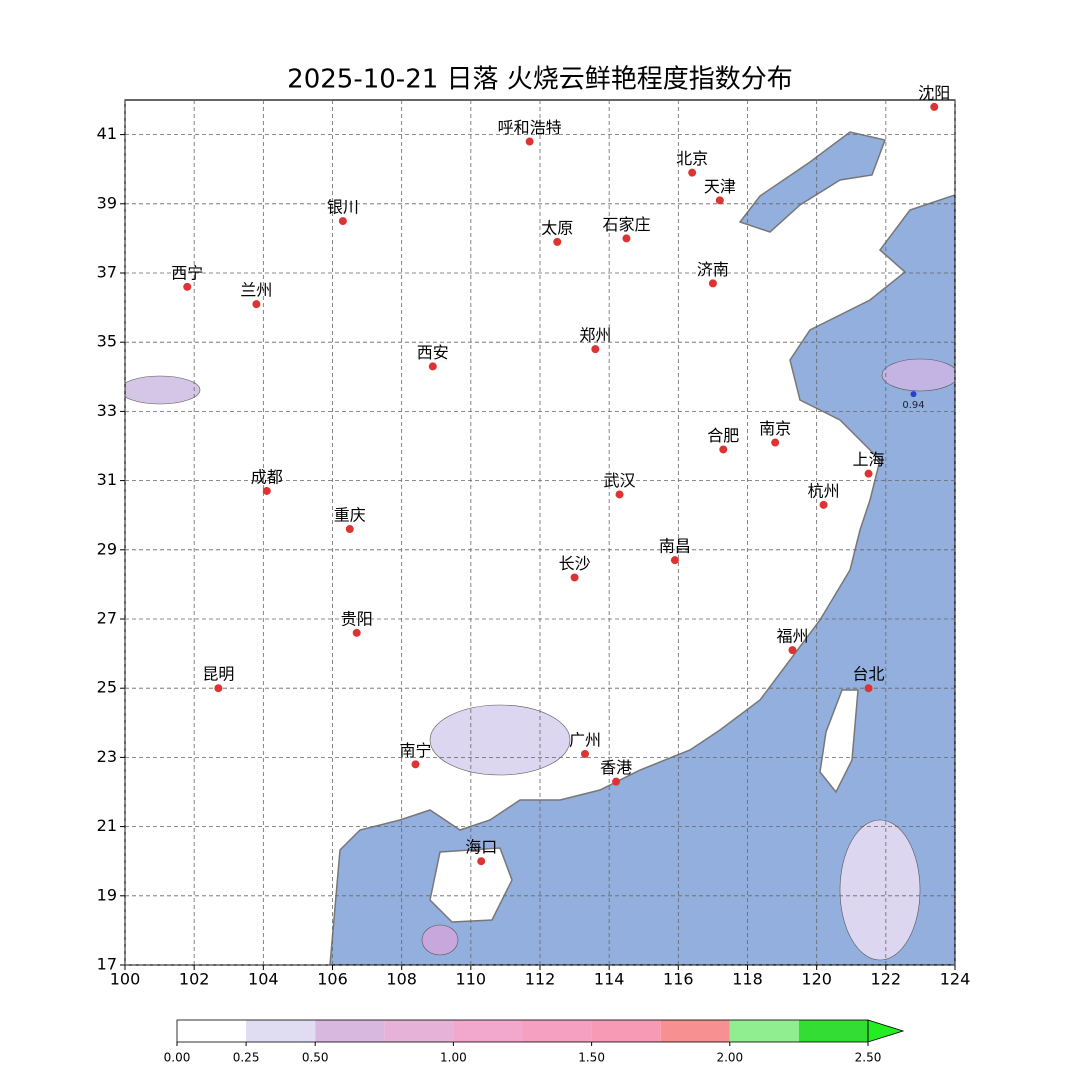 Image resolution: width=1080 pixels, height=1089 pixels. What do you see at coordinates (934, 92) in the screenshot?
I see `city-label: 沈阳` at bounding box center [934, 92].